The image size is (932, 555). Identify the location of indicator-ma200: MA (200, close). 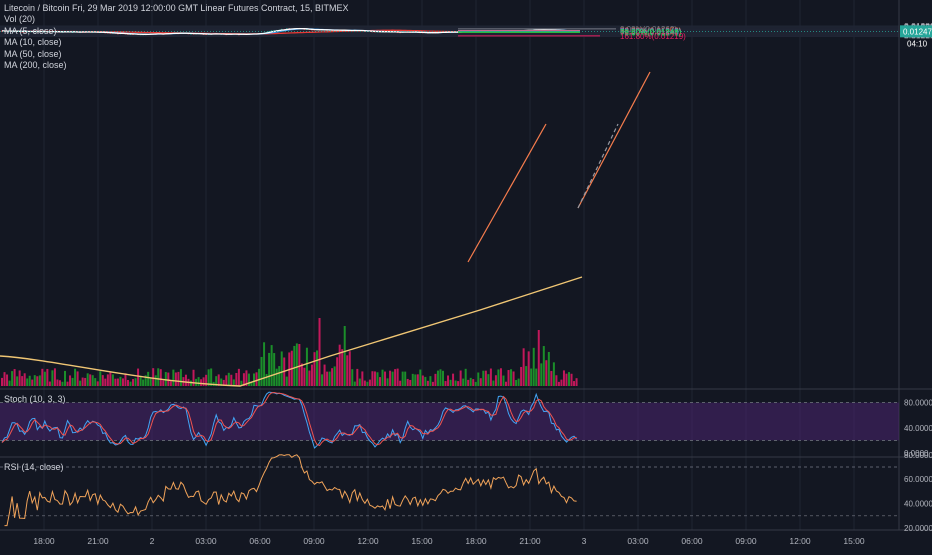
(35, 65).